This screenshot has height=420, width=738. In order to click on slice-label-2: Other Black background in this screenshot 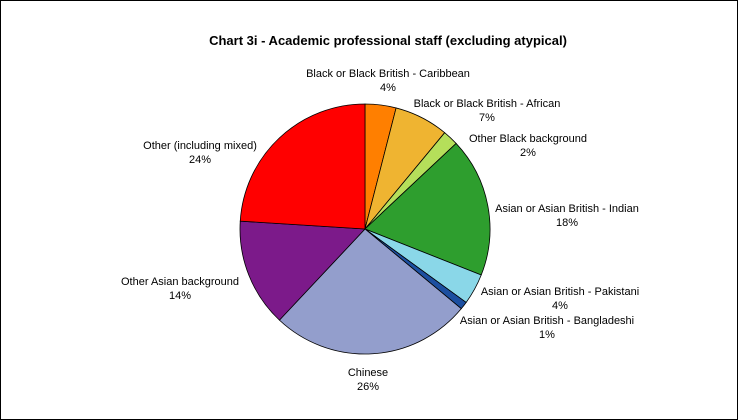, I will do `click(528, 139)`.